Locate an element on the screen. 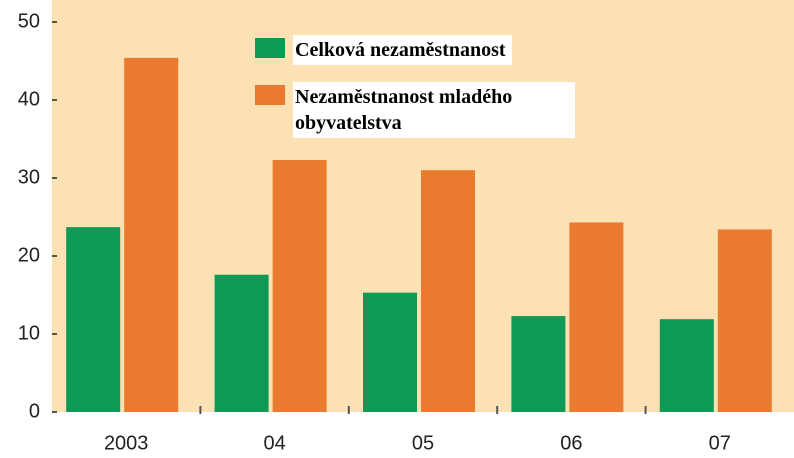 The width and height of the screenshot is (794, 458). y-tick-label: 0 is located at coordinates (34, 411).